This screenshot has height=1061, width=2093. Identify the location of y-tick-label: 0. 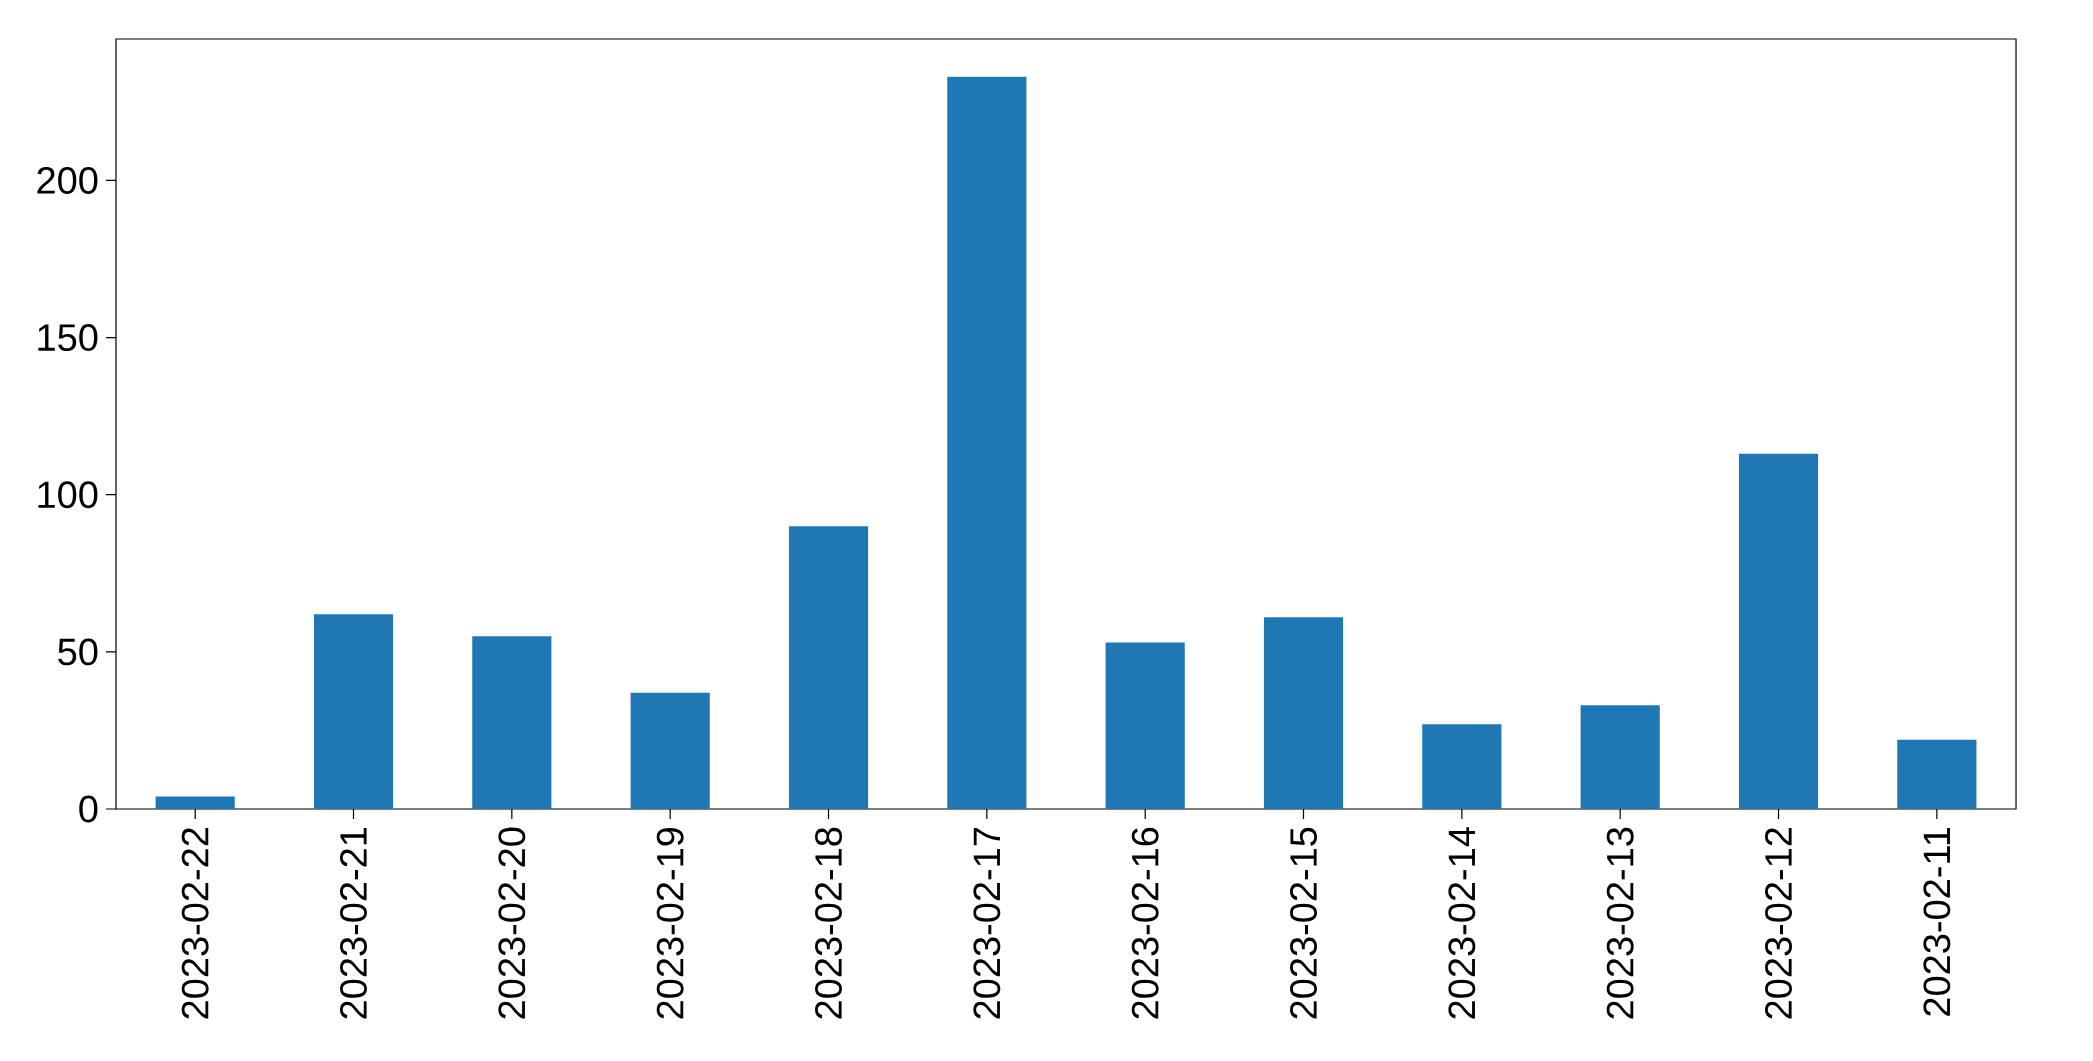
(88, 809).